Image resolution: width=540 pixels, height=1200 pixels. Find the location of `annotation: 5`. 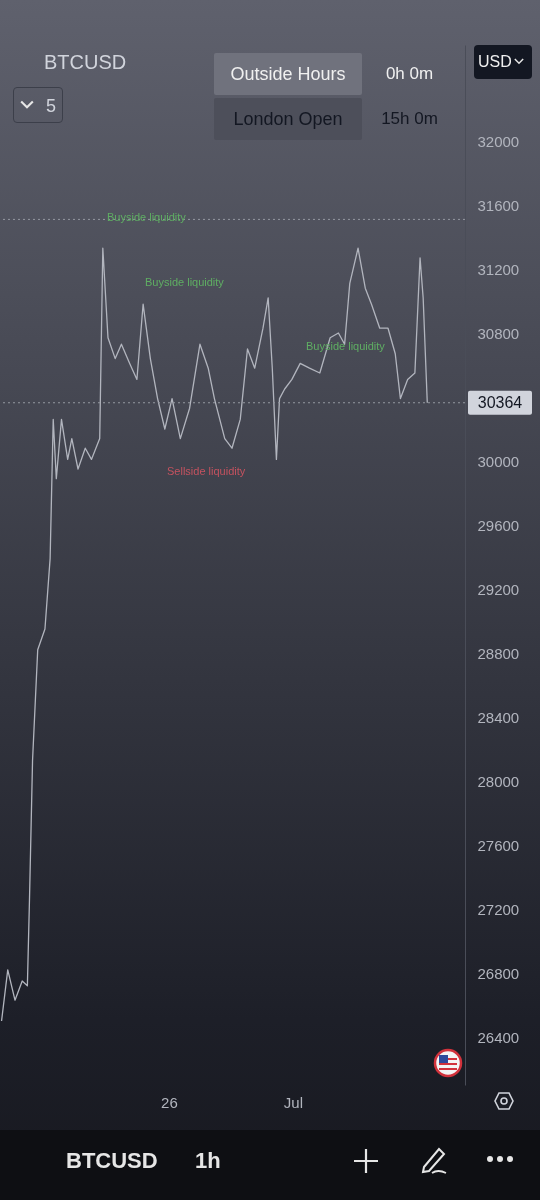

annotation: 5 is located at coordinates (38, 105).